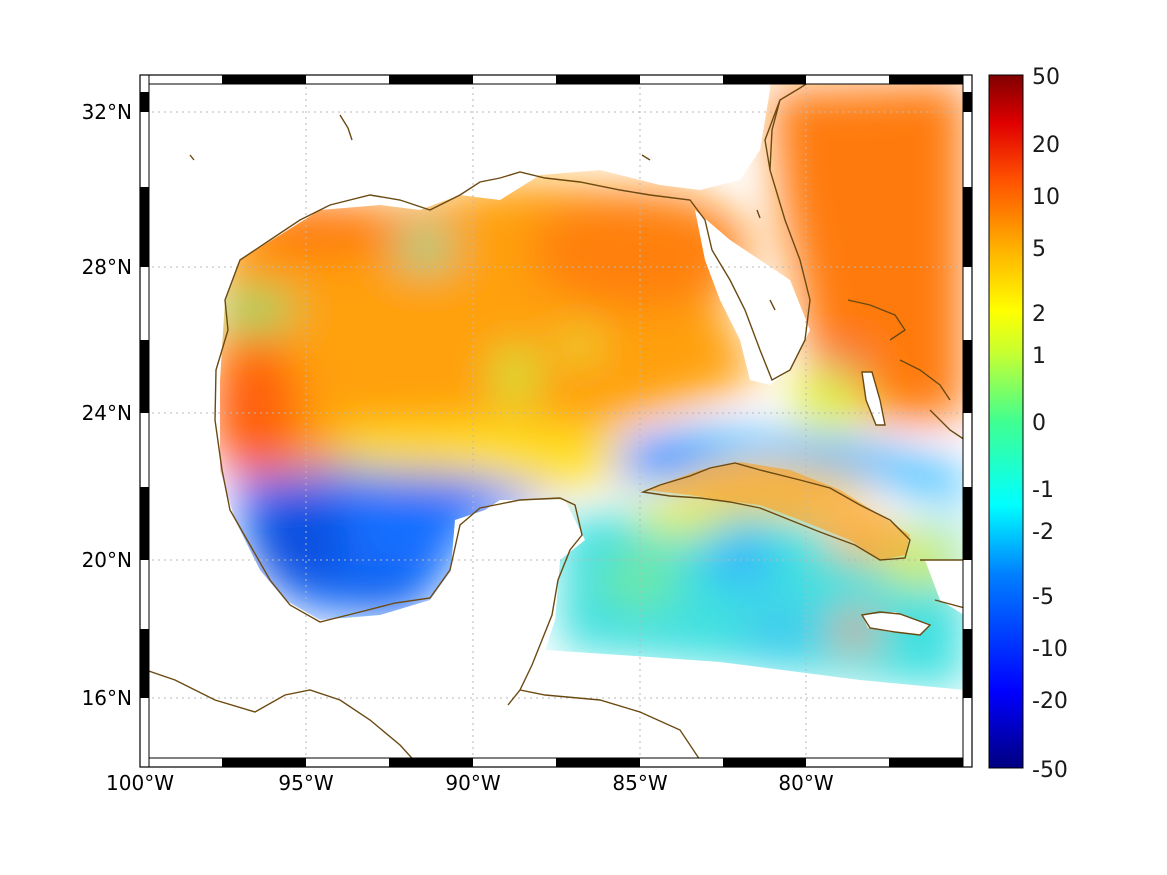 This screenshot has width=1167, height=875. Describe the element at coordinates (1046, 145) in the screenshot. I see `colorbar-tick-label: 20` at that location.